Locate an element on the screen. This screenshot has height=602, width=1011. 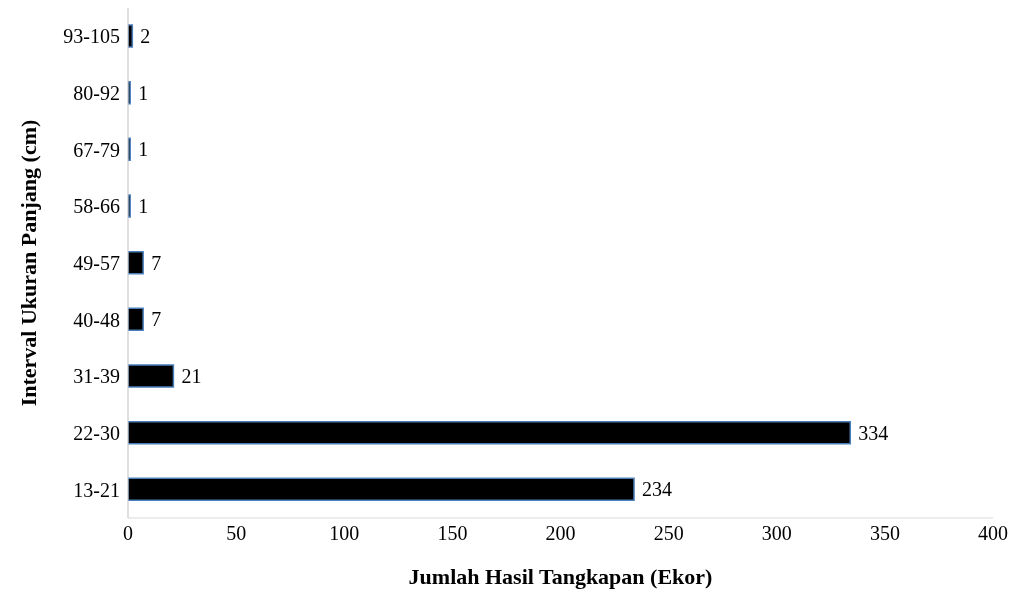
y-tick-label: 31-39 is located at coordinates (96, 376).